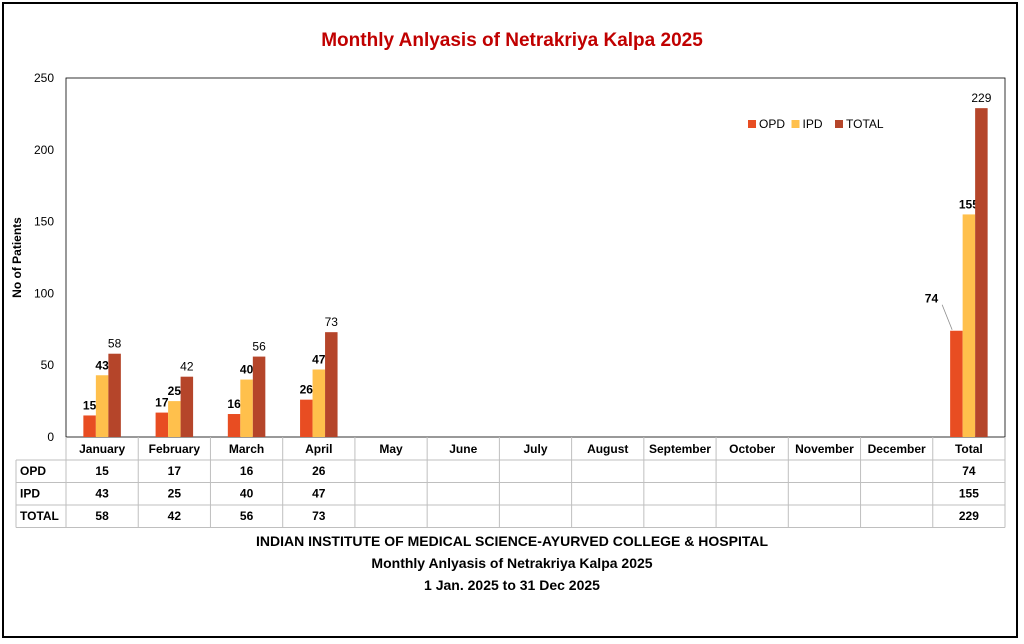 The width and height of the screenshot is (1024, 644). I want to click on data-label: 16, so click(234, 404).